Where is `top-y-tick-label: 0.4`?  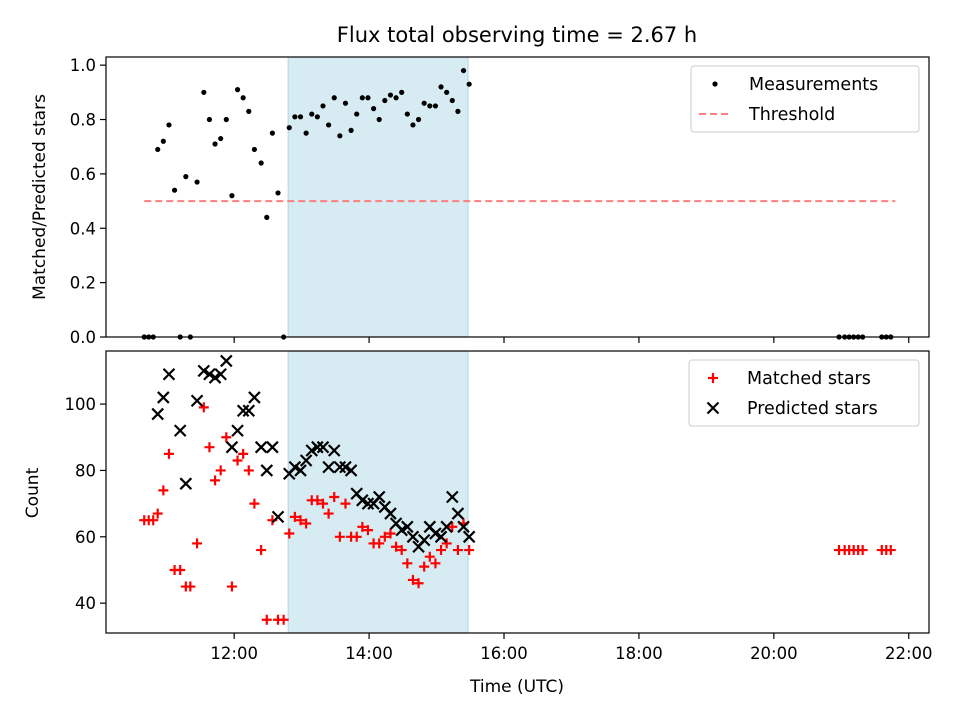
top-y-tick-label: 0.4 is located at coordinates (83, 228).